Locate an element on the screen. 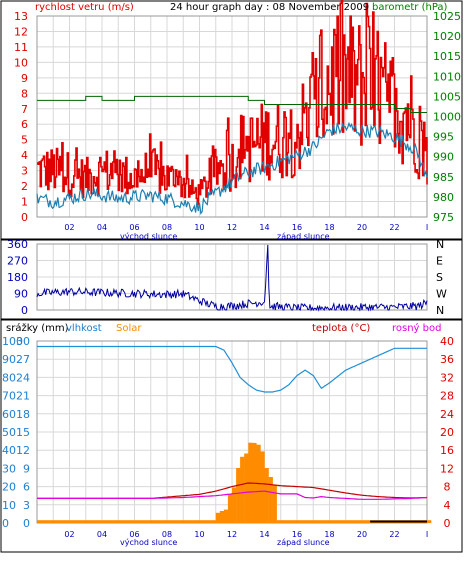 The height and width of the screenshot is (570, 464). compass-tick-label: W is located at coordinates (441, 294).